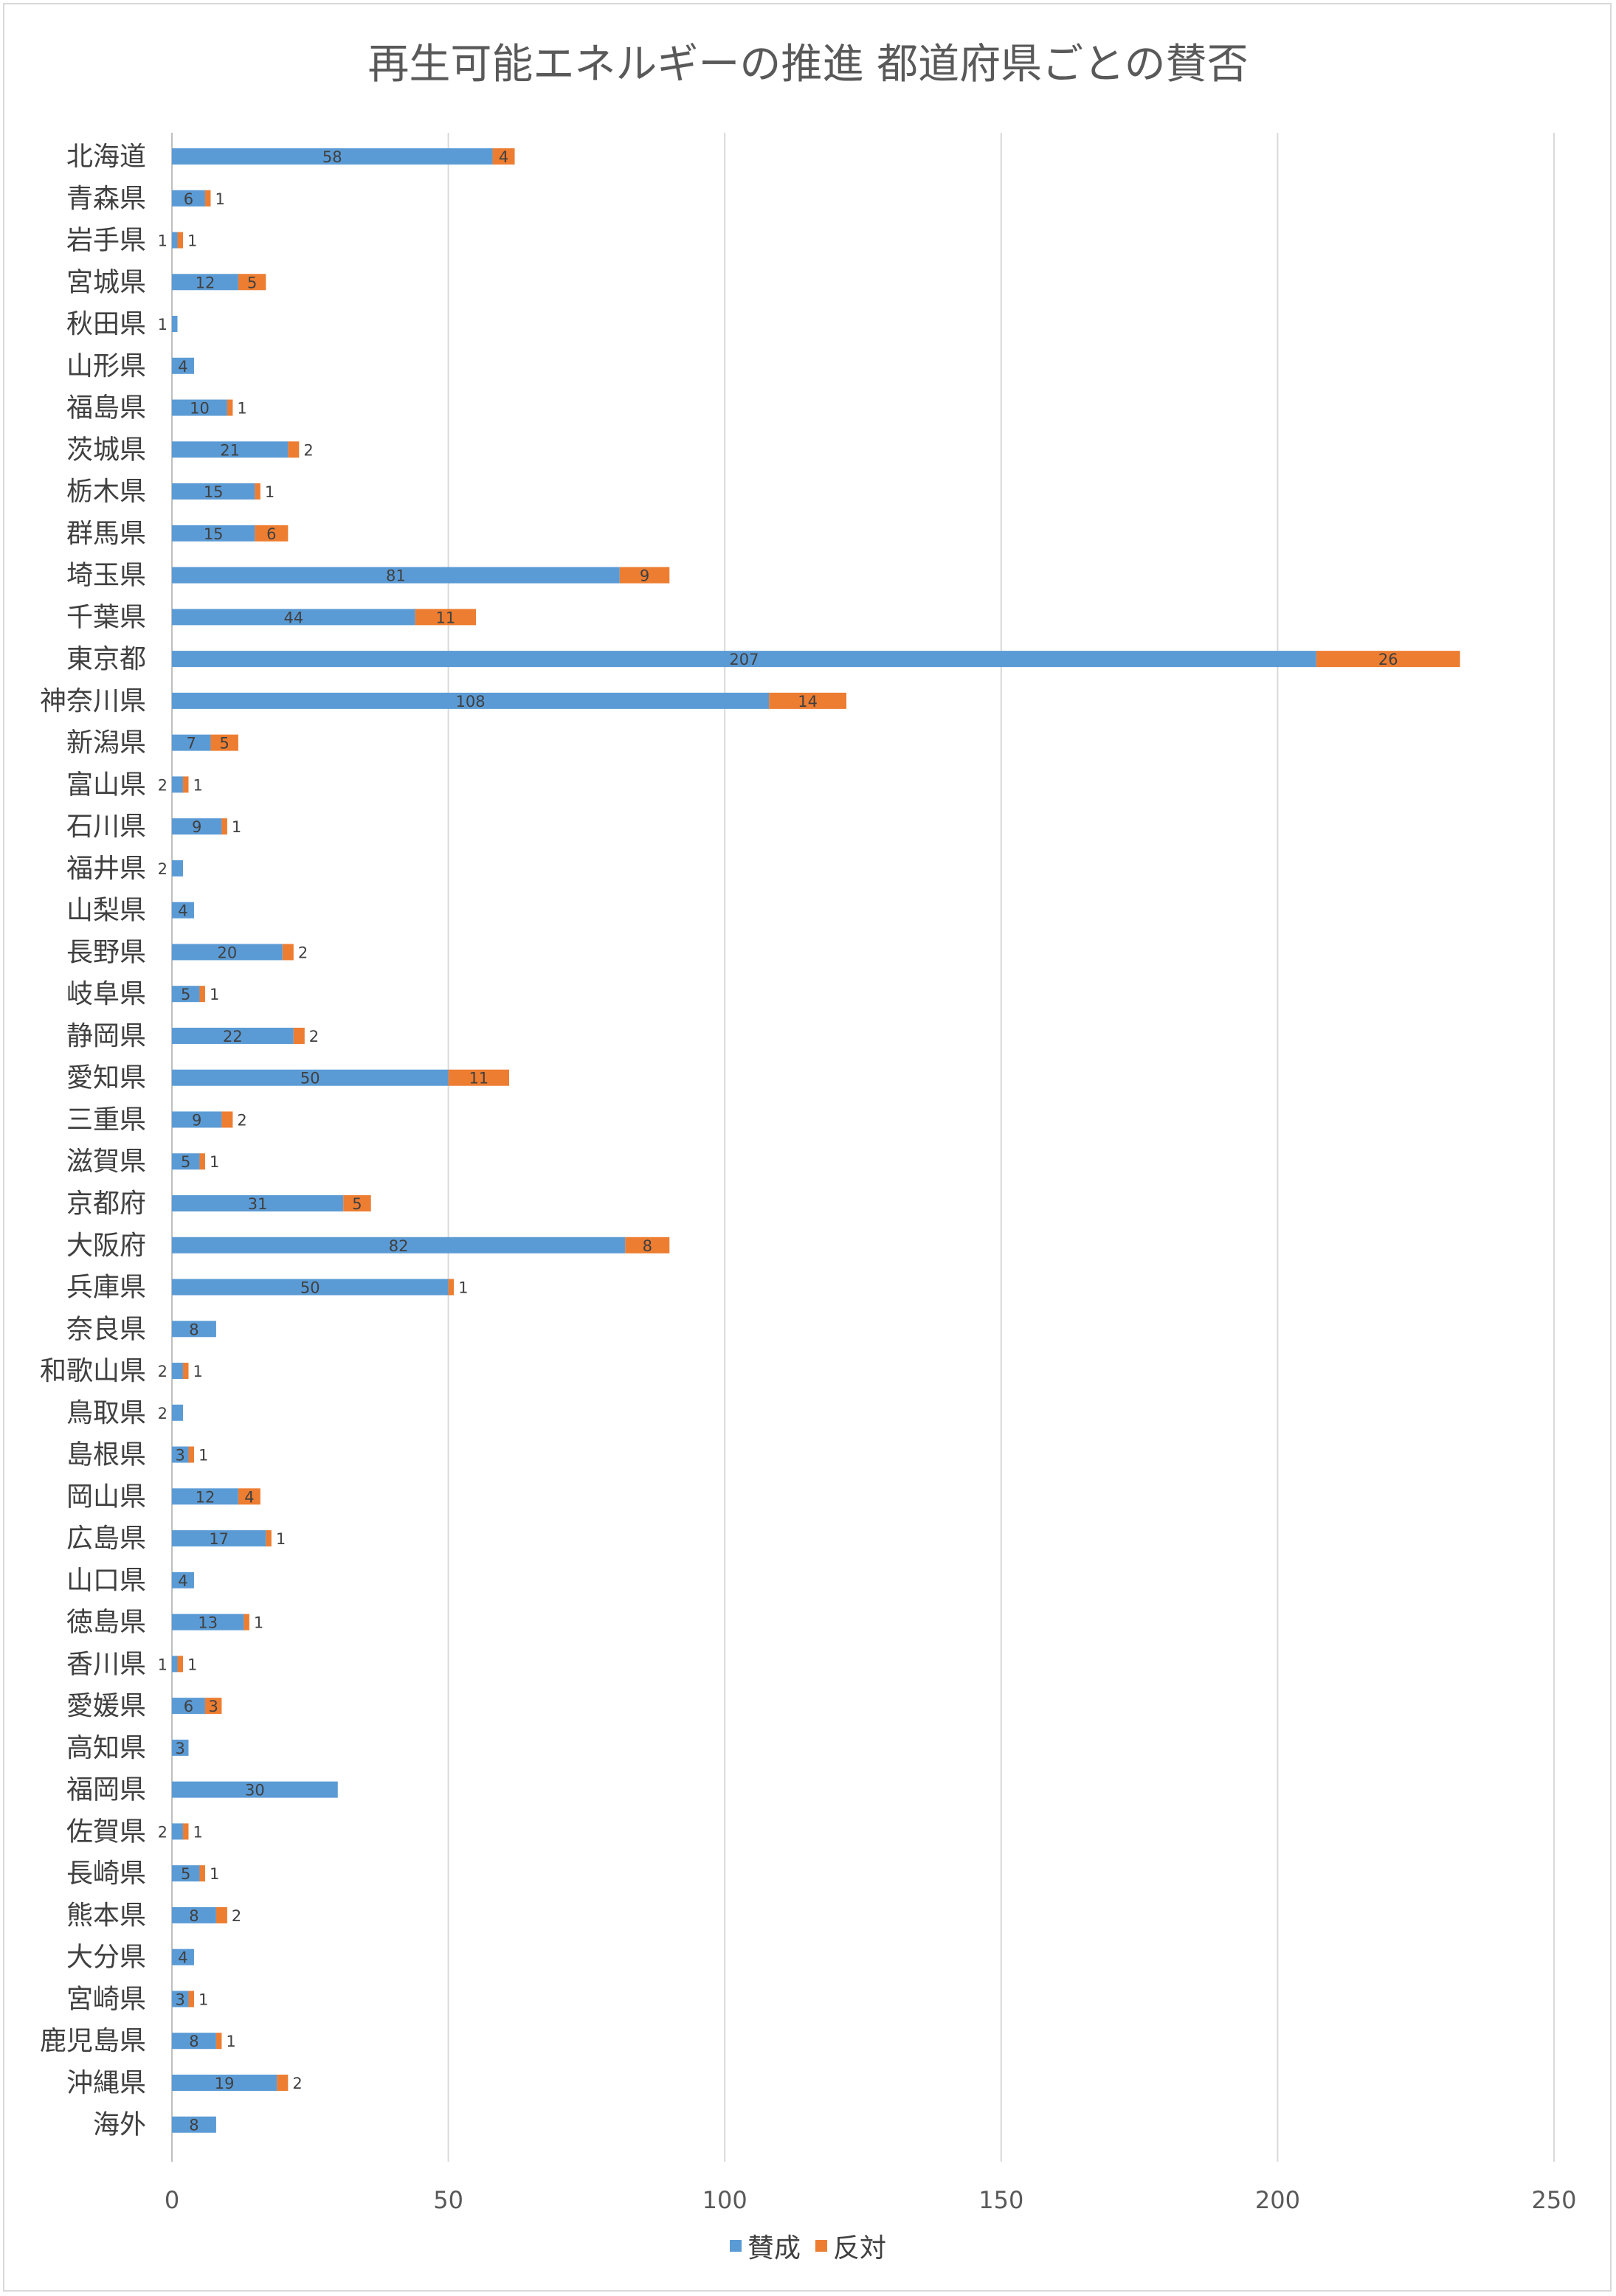 This screenshot has height=2296, width=1616. I want to click on category-label: 京都府, so click(106, 1204).